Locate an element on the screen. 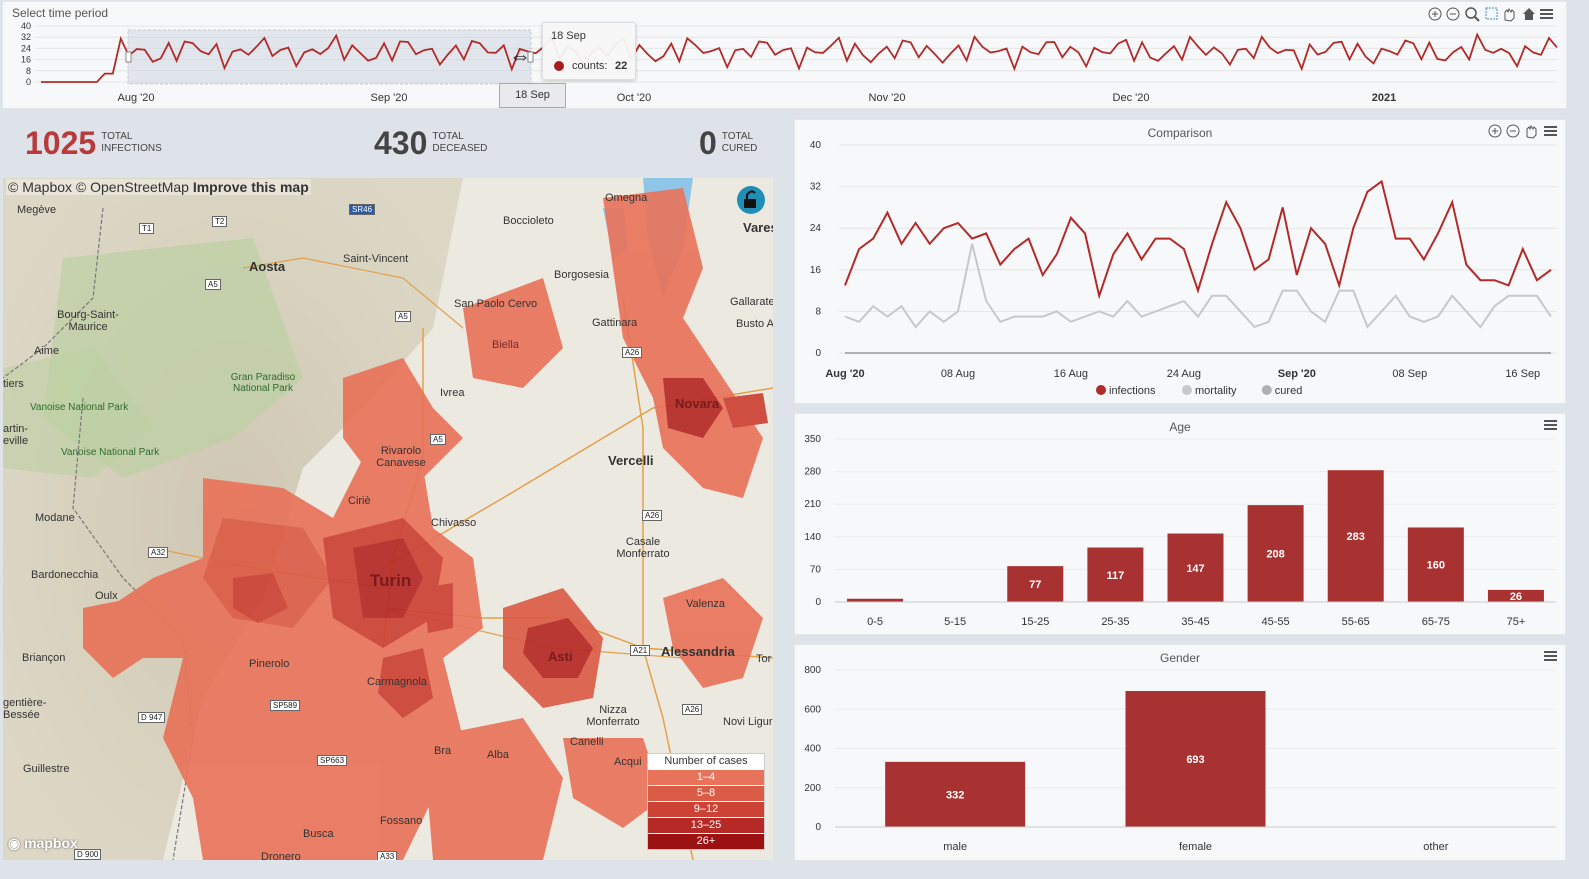 The image size is (1589, 879). timeline-y-tick: 0 is located at coordinates (28, 82).